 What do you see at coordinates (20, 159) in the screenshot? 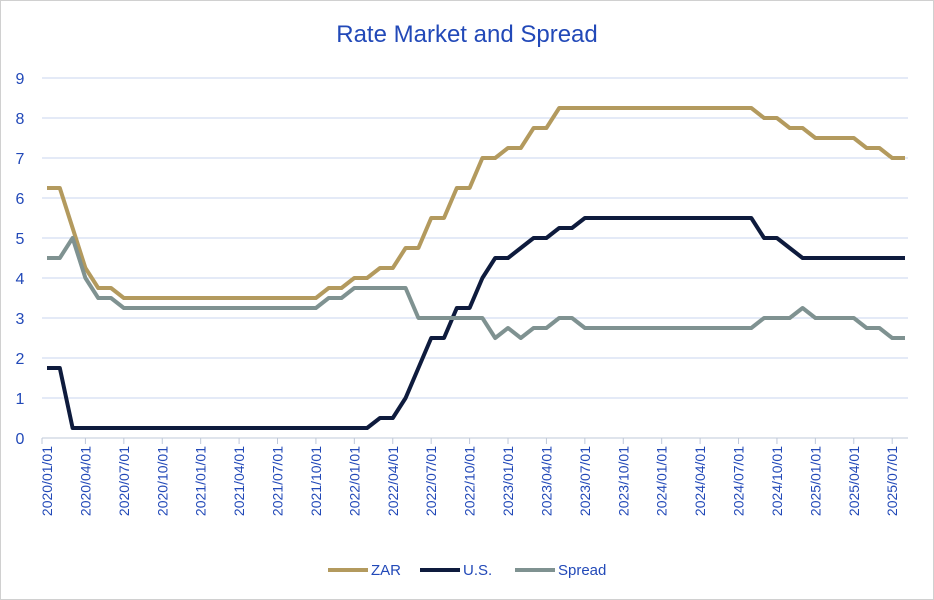
I see `y-tick-label: 7` at bounding box center [20, 159].